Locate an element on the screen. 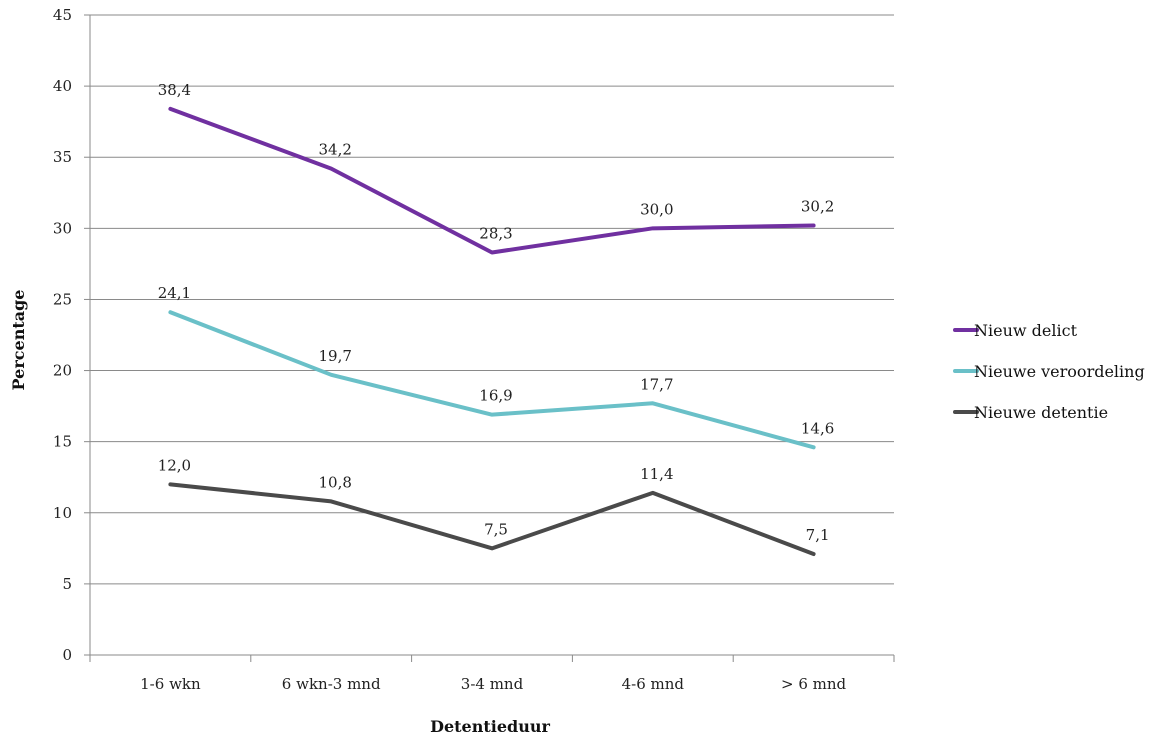 The width and height of the screenshot is (1170, 737). data-label: 30,0 is located at coordinates (656, 209).